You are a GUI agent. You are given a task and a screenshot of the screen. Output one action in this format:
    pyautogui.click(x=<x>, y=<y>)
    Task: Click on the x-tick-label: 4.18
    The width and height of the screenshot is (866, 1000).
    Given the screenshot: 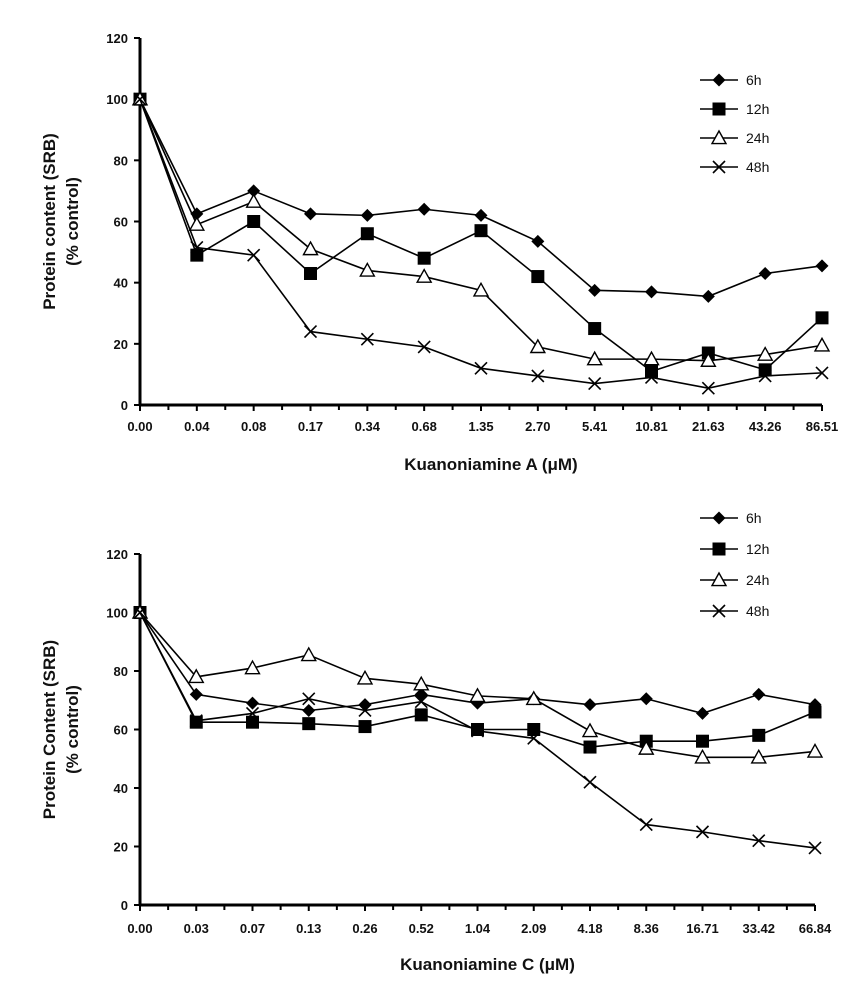 What is the action you would take?
    pyautogui.click(x=589, y=928)
    